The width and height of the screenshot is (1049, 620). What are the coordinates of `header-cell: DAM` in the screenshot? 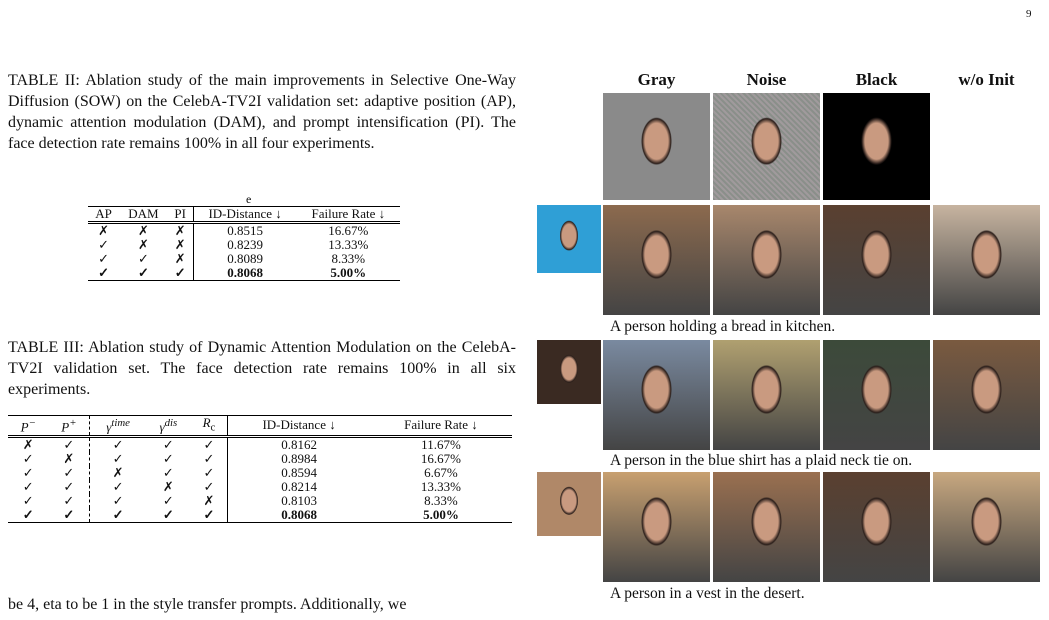 It's located at (143, 213).